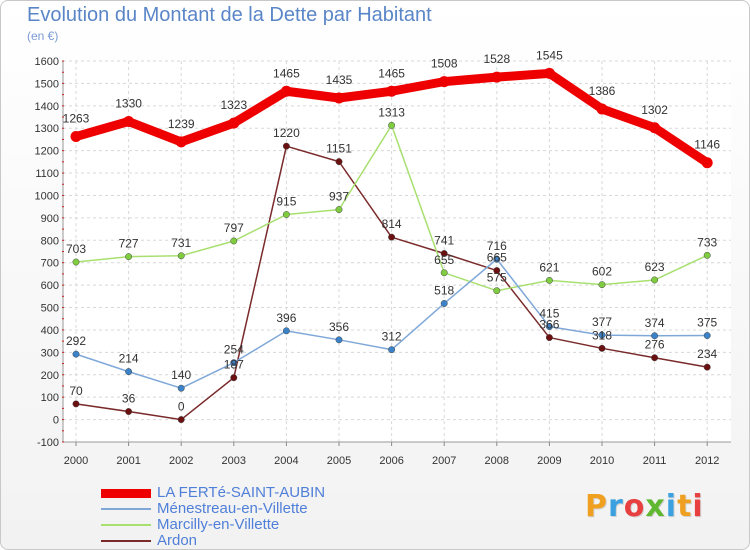 The width and height of the screenshot is (750, 550). Describe the element at coordinates (707, 242) in the screenshot. I see `data-label: 733` at that location.